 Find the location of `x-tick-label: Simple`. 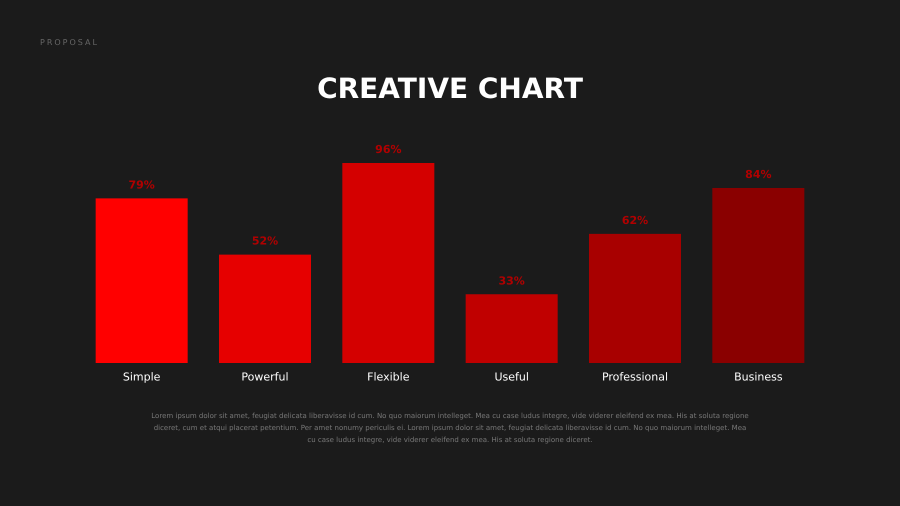

x-tick-label: Simple is located at coordinates (141, 377).